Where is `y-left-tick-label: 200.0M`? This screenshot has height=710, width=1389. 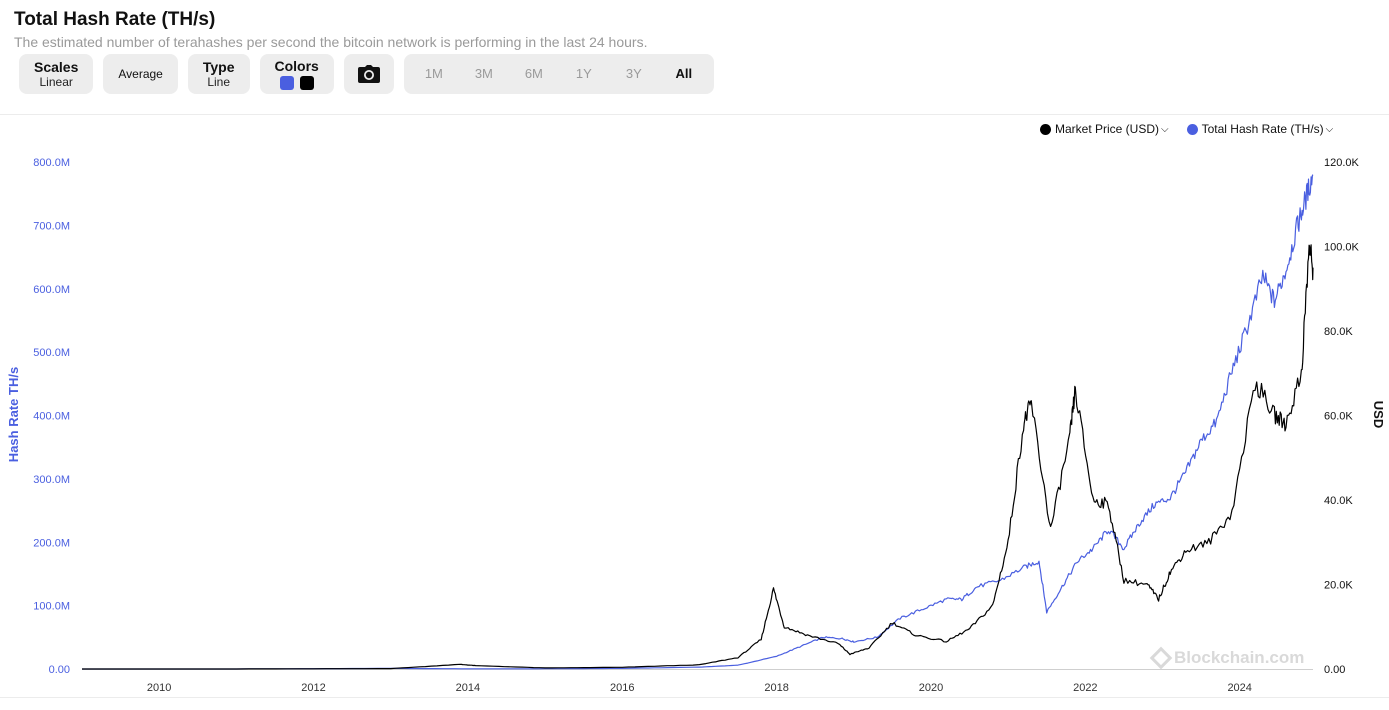 y-left-tick-label: 200.0M is located at coordinates (51, 543).